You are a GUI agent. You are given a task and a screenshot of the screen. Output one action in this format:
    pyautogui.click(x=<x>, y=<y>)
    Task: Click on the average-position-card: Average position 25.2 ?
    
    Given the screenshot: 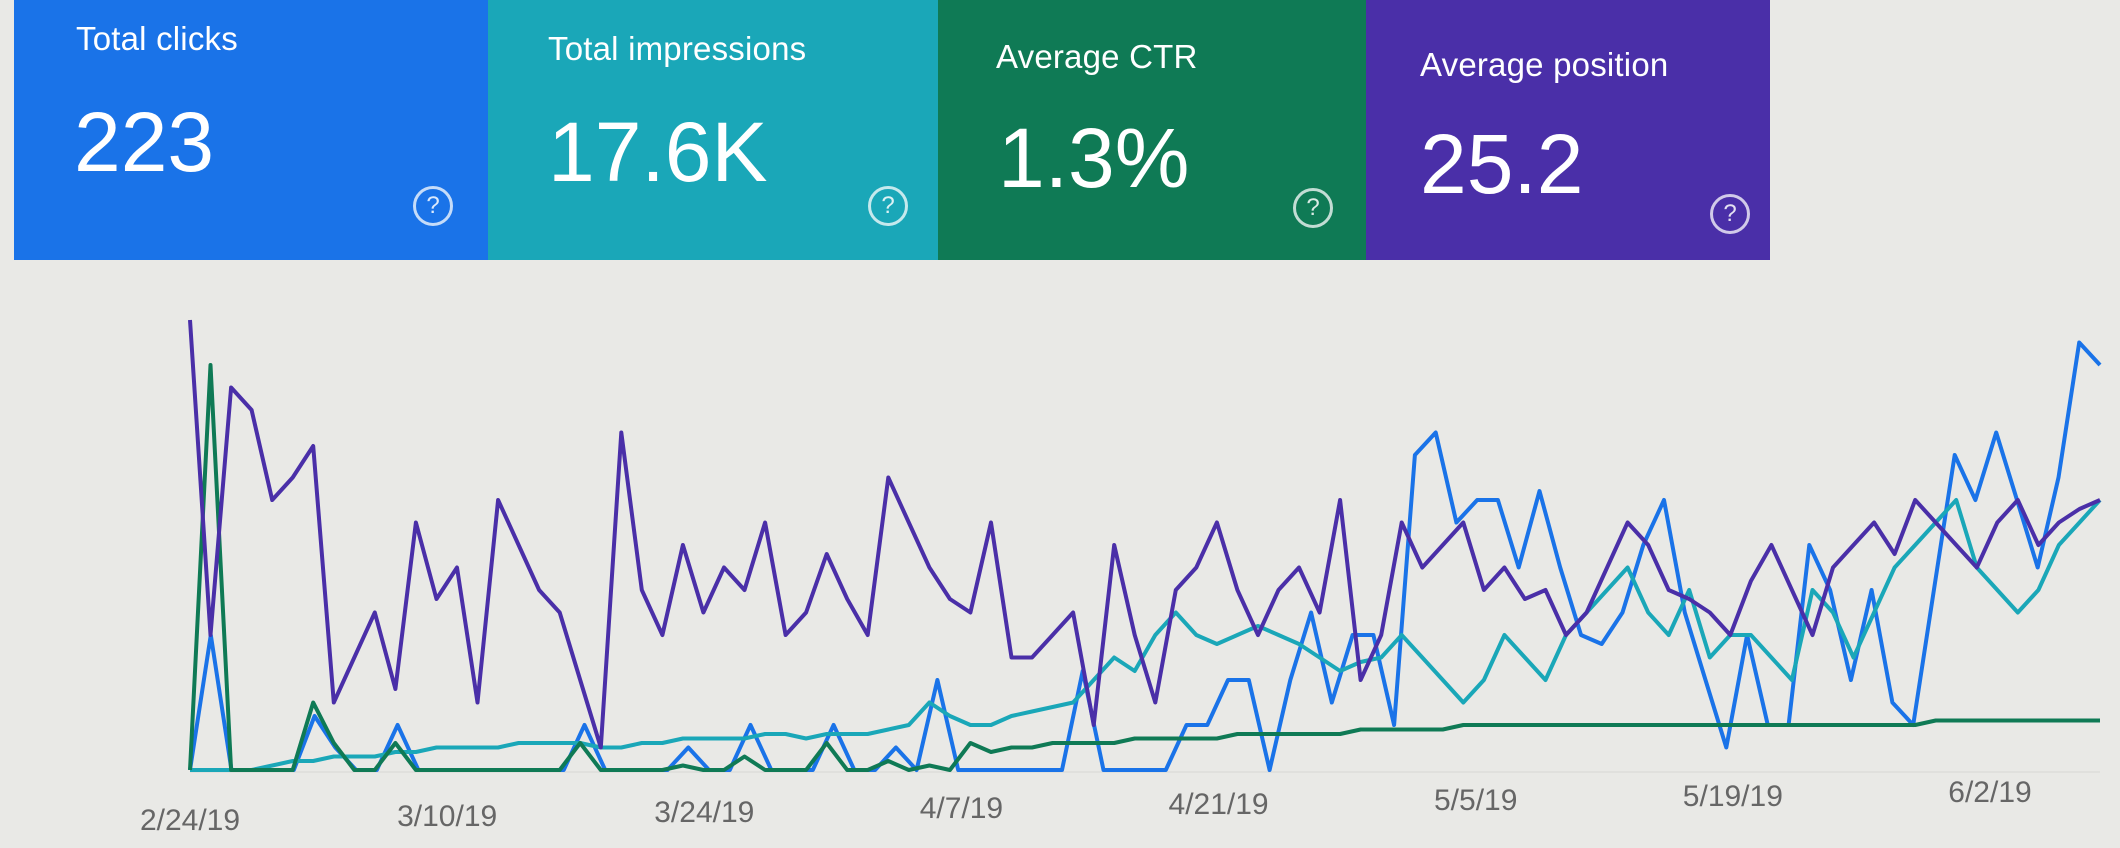 What is the action you would take?
    pyautogui.click(x=1568, y=130)
    